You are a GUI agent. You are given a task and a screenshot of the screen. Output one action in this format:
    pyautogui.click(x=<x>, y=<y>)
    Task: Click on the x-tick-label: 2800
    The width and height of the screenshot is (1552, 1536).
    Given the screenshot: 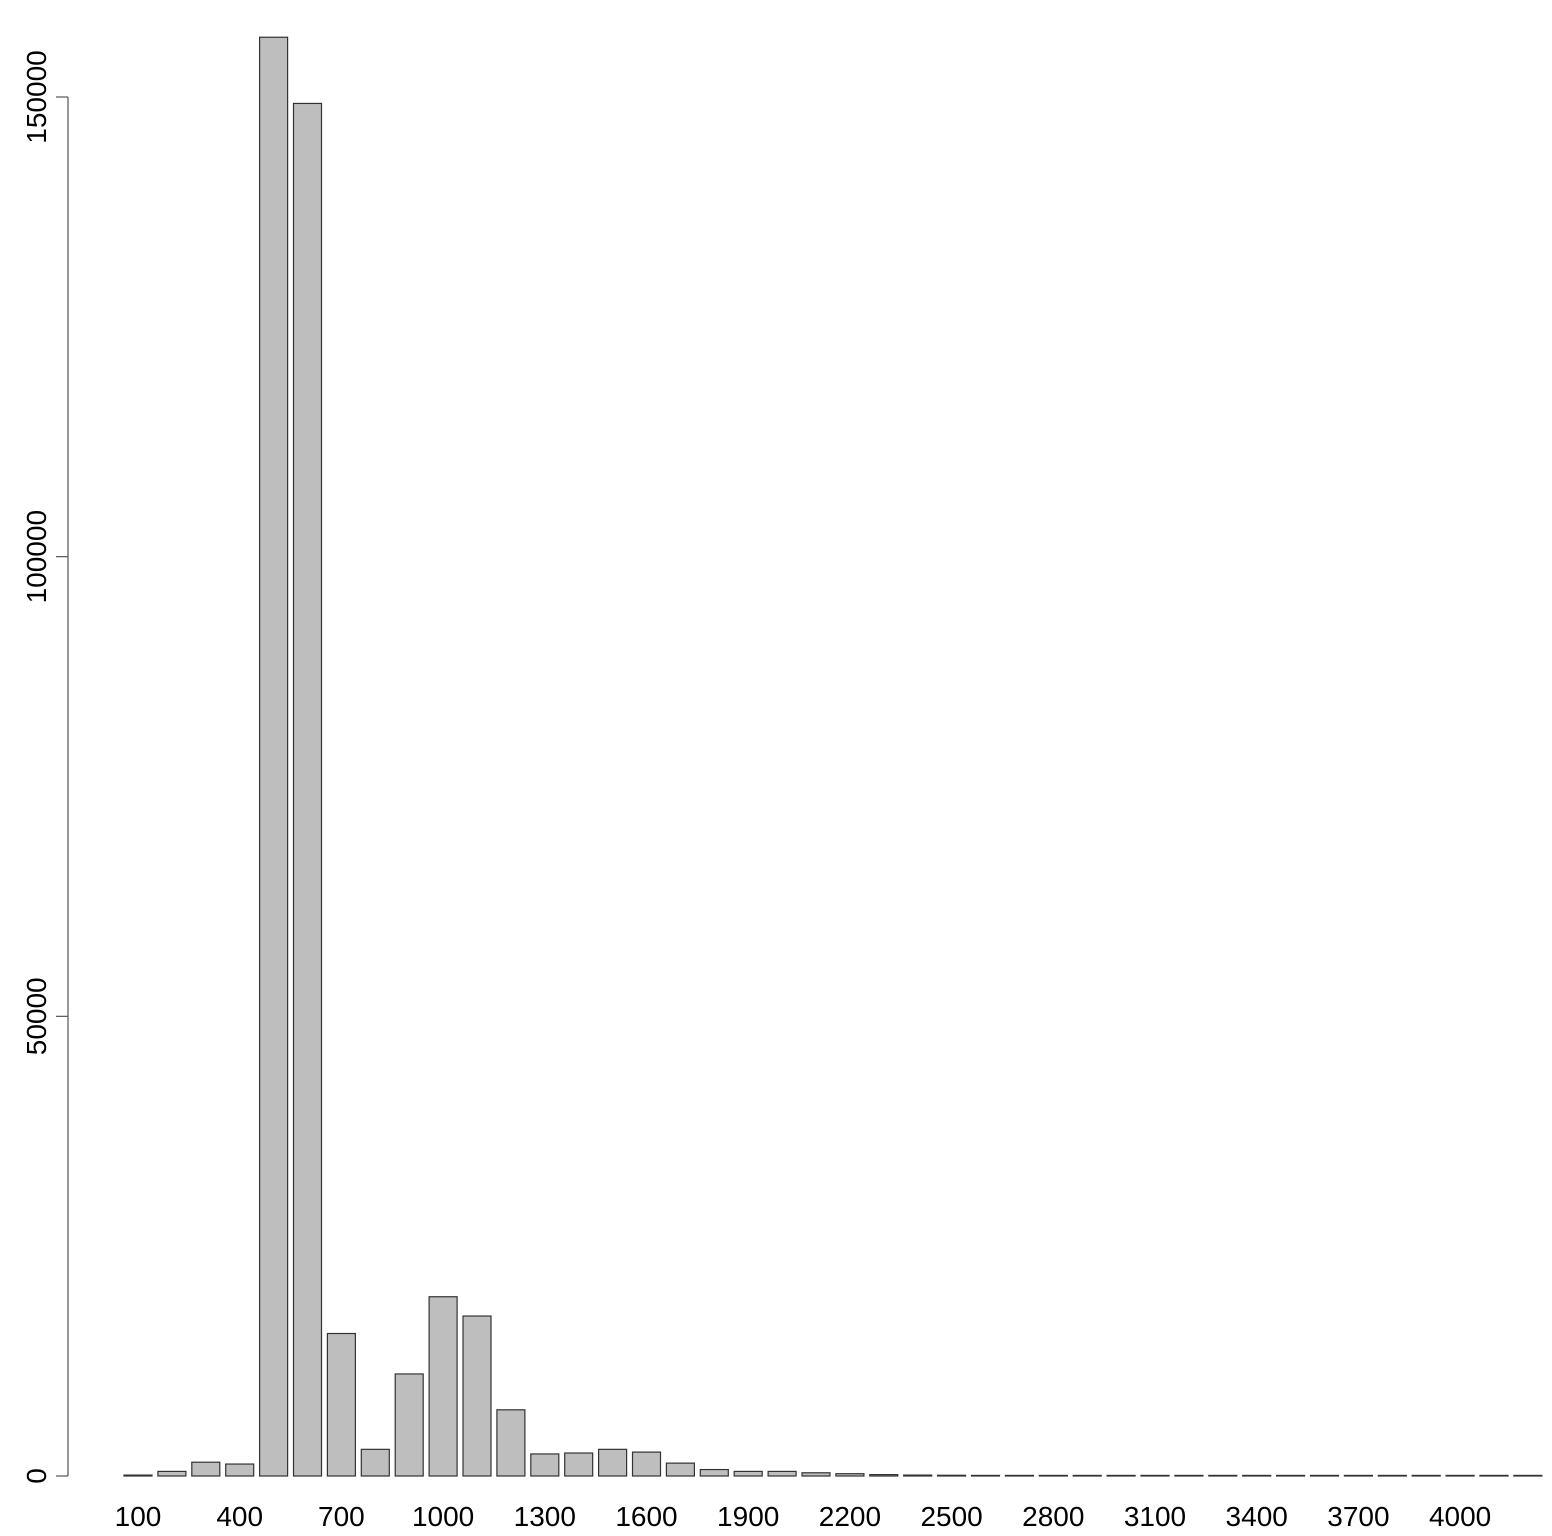 What is the action you would take?
    pyautogui.click(x=1053, y=1516)
    